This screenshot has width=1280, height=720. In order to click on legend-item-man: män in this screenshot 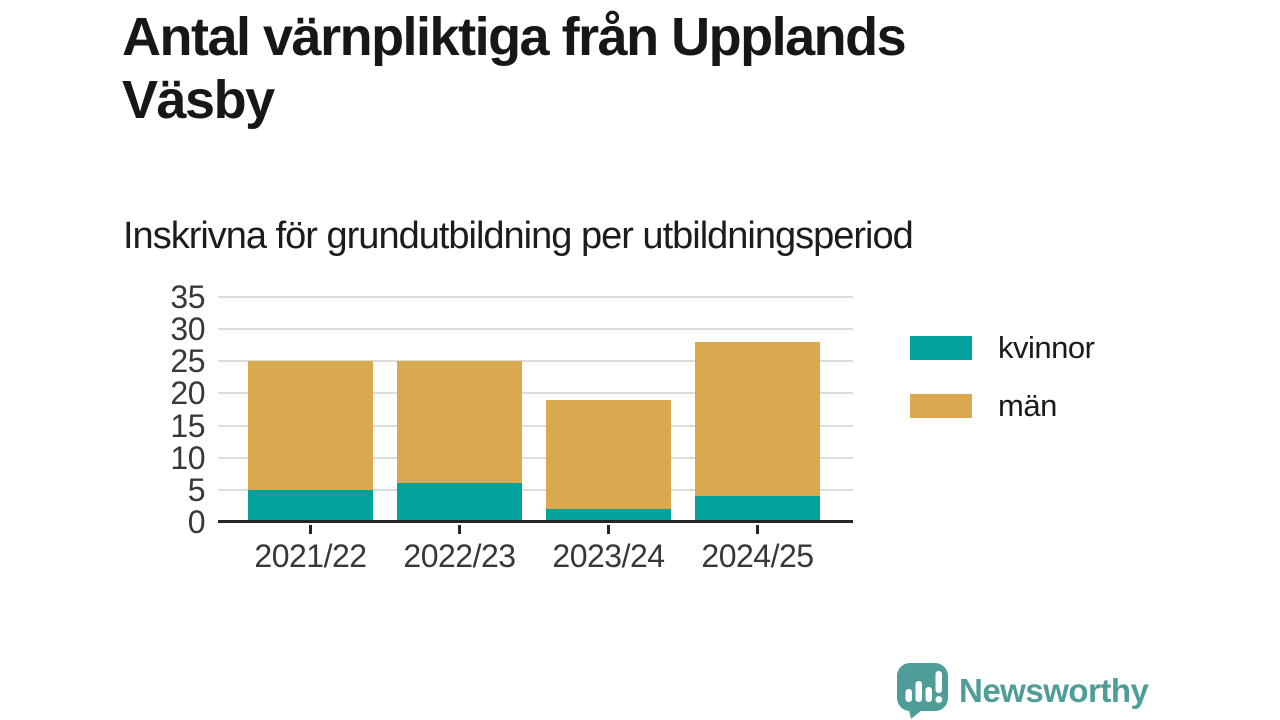, I will do `click(1002, 406)`.